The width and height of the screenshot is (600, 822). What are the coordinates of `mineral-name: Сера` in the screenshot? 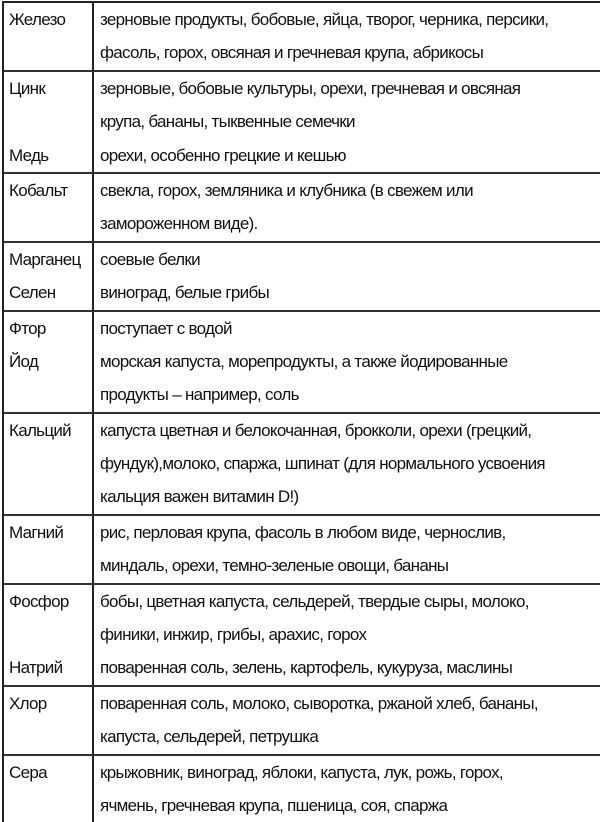 It's located at (28, 772).